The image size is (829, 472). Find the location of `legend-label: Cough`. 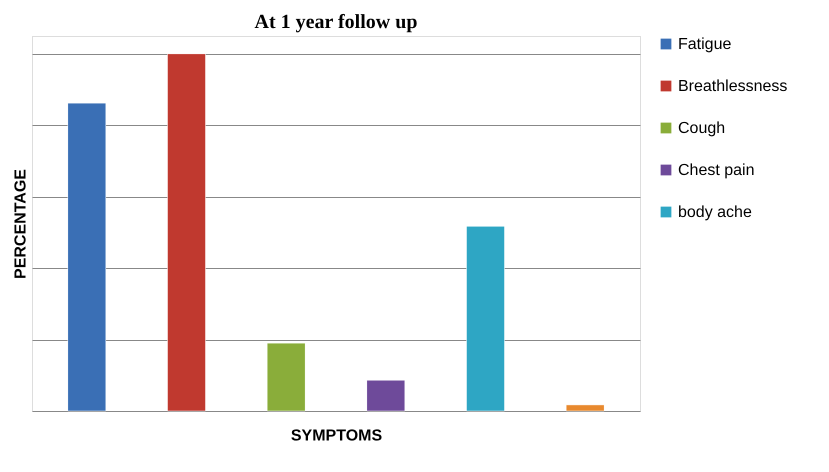

legend-label: Cough is located at coordinates (702, 128).